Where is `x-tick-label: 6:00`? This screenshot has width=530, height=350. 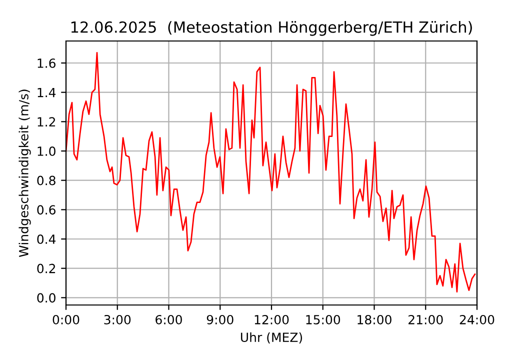 x-tick-label: 6:00 is located at coordinates (169, 319).